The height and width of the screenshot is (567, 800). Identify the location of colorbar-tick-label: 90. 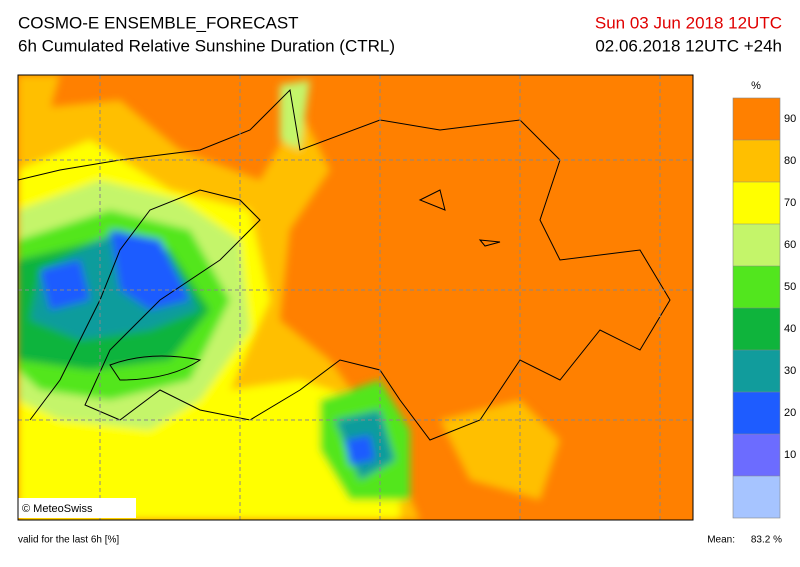
(790, 119).